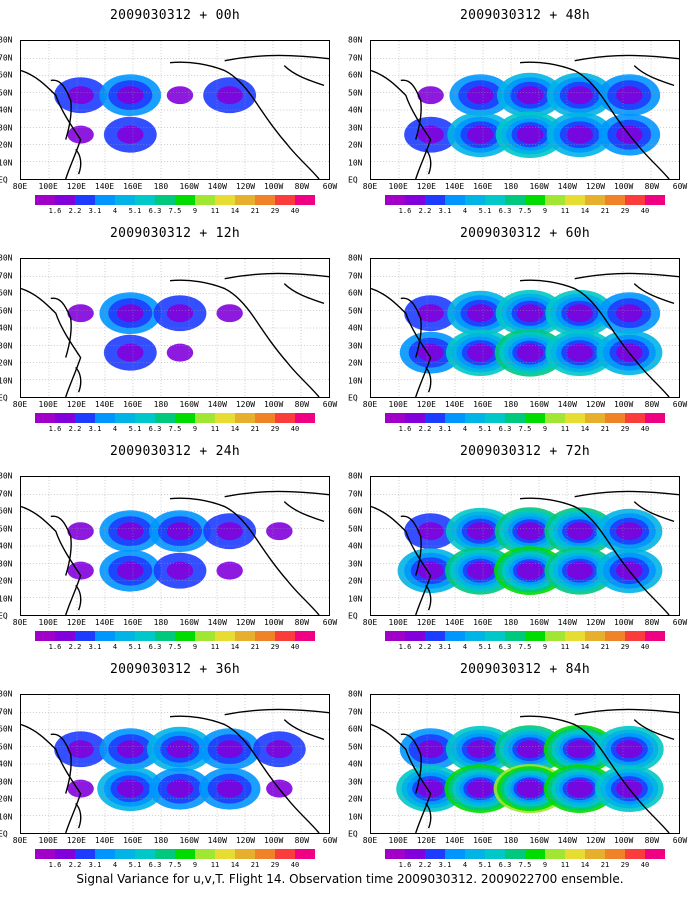 This screenshot has height=900, width=700. Describe the element at coordinates (465, 211) in the screenshot. I see `colorbar-label: 4` at that location.